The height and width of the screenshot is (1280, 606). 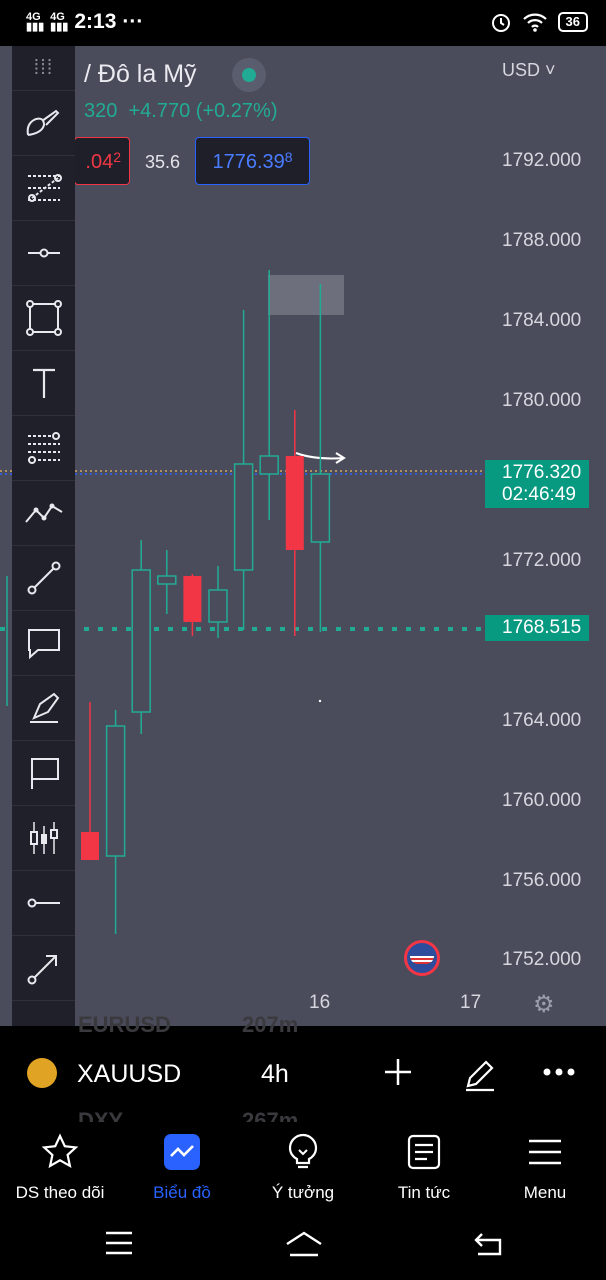 I want to click on spread-value: 35.6, so click(x=163, y=162).